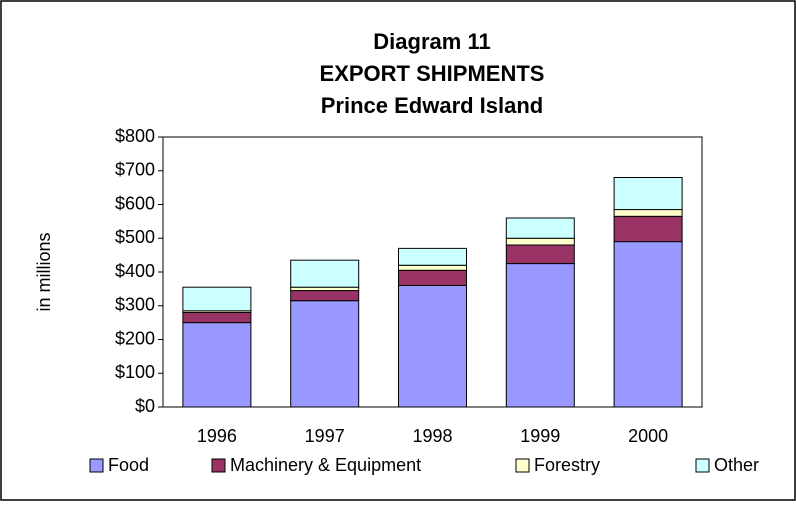  What do you see at coordinates (217, 436) in the screenshot?
I see `x-tick-label: 1996` at bounding box center [217, 436].